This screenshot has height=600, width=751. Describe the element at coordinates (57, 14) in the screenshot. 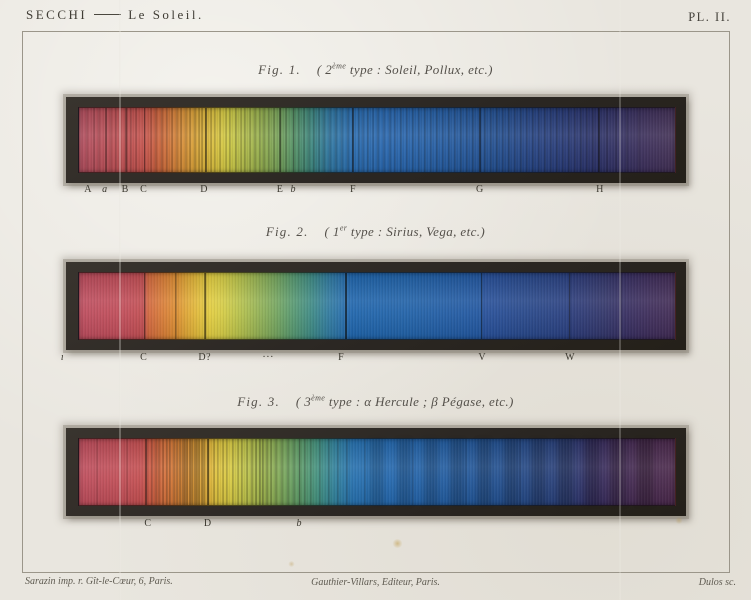

I see `author-name: SECCHI` at that location.